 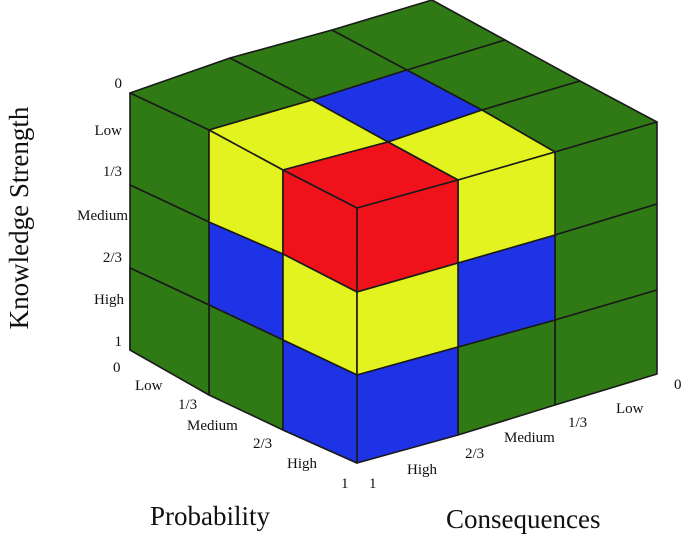 I want to click on probability-tick-high: High, so click(x=302, y=464).